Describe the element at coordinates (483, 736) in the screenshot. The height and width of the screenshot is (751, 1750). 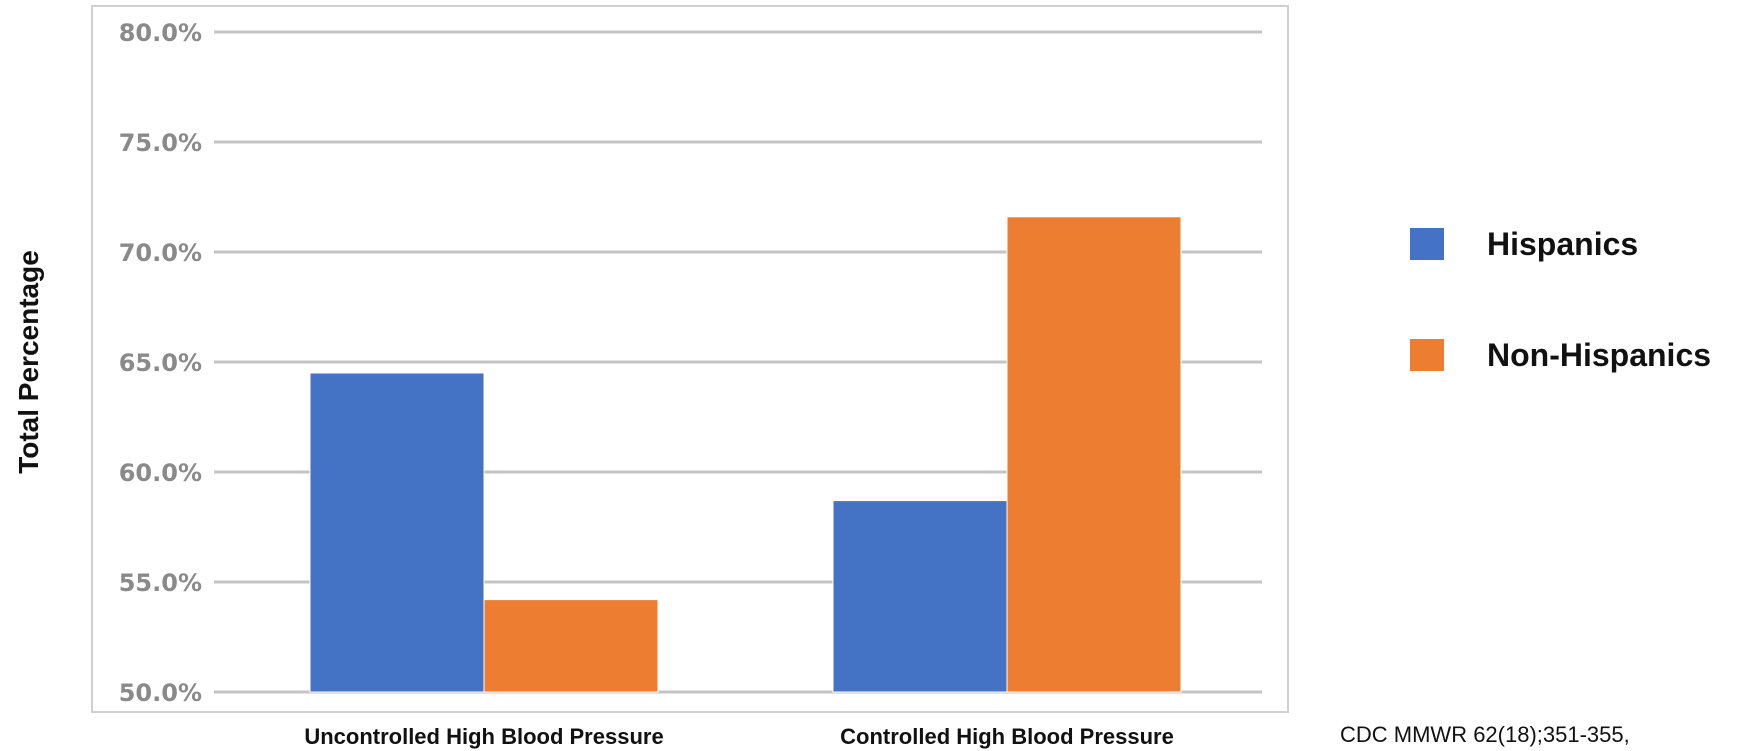
I see `x-category-label: Uncontrolled High Blood Pressure` at that location.